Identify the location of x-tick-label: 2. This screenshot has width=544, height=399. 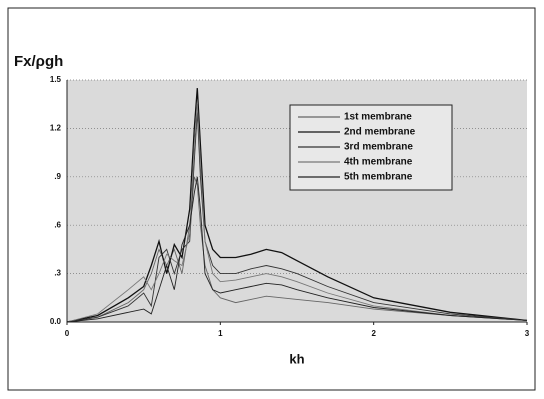
(373, 333).